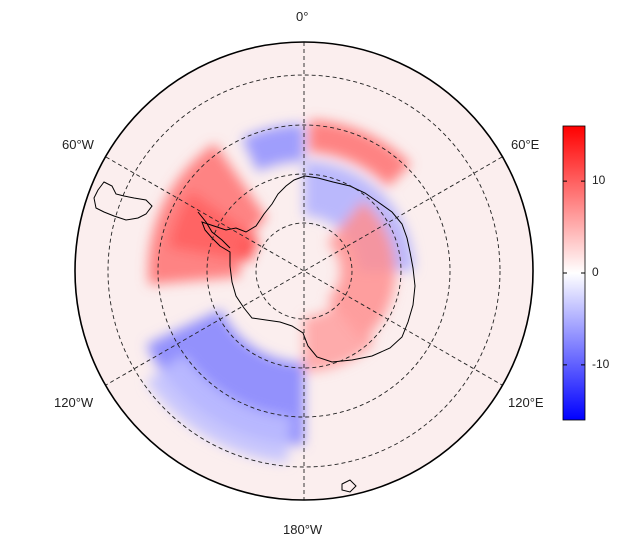 The image size is (625, 552). I want to click on latitude-circle, so click(304, 271).